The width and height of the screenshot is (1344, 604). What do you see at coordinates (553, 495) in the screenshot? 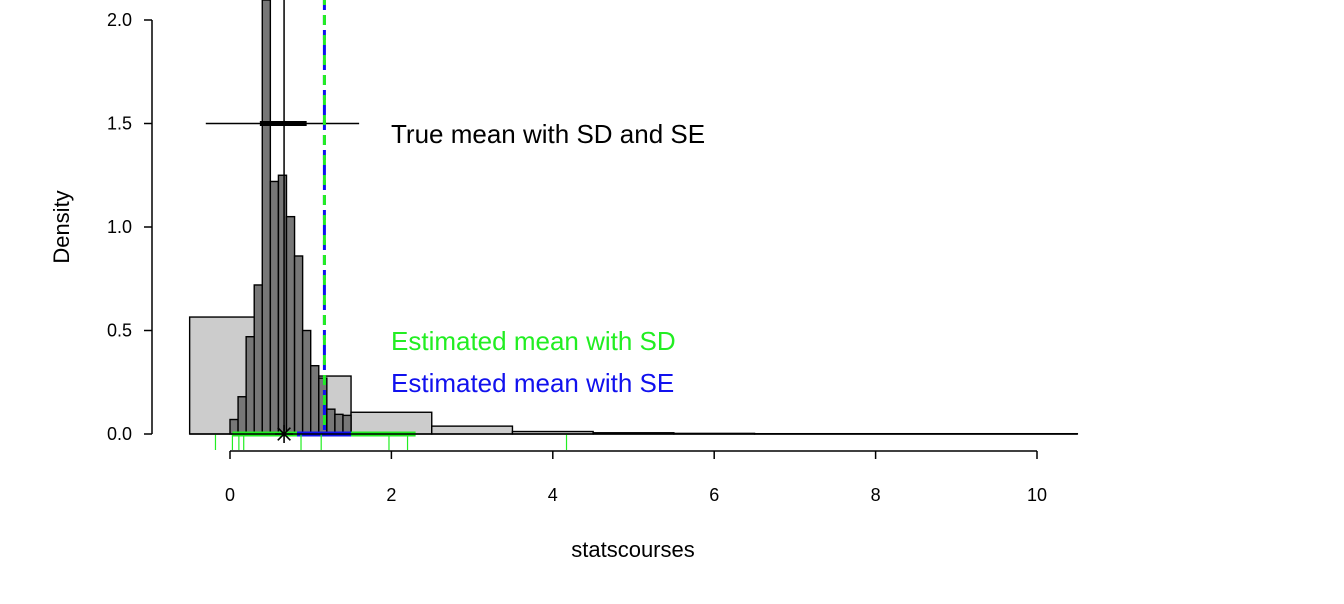
I see `x-tick-label: 4` at bounding box center [553, 495].